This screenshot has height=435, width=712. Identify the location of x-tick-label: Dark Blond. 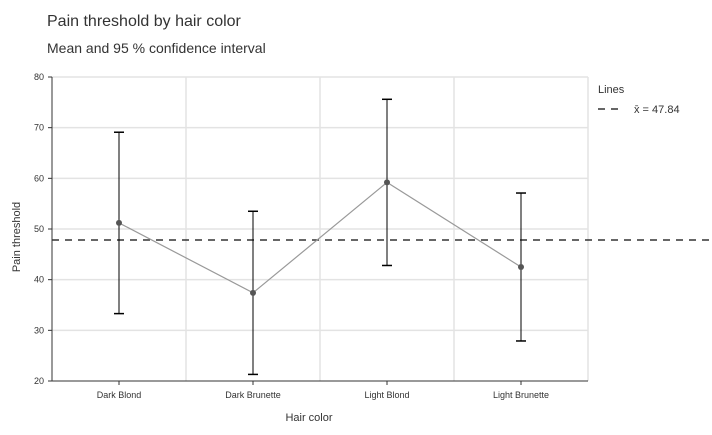
(119, 395).